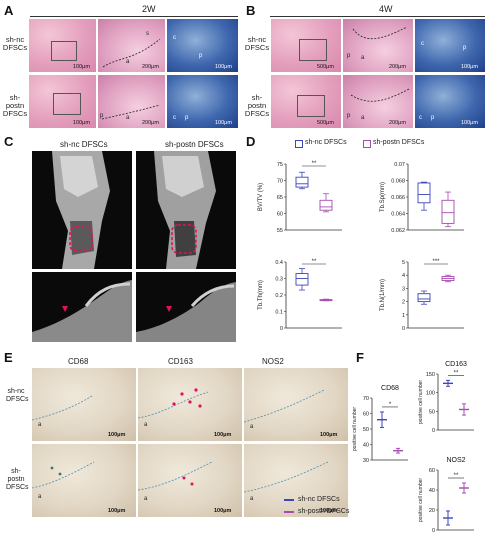 The height and width of the screenshot is (550, 490). Describe the element at coordinates (456, 364) in the screenshot. I see `chart-title: CD163` at that location.